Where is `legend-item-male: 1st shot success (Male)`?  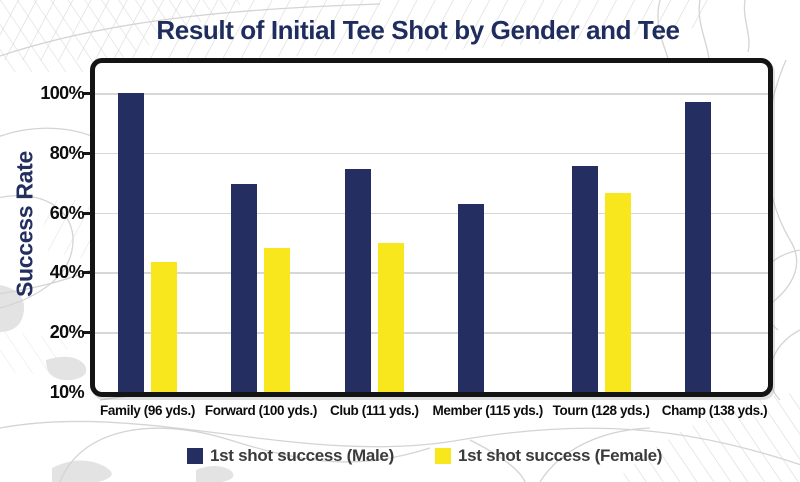
legend-item-male: 1st shot success (Male) is located at coordinates (290, 456).